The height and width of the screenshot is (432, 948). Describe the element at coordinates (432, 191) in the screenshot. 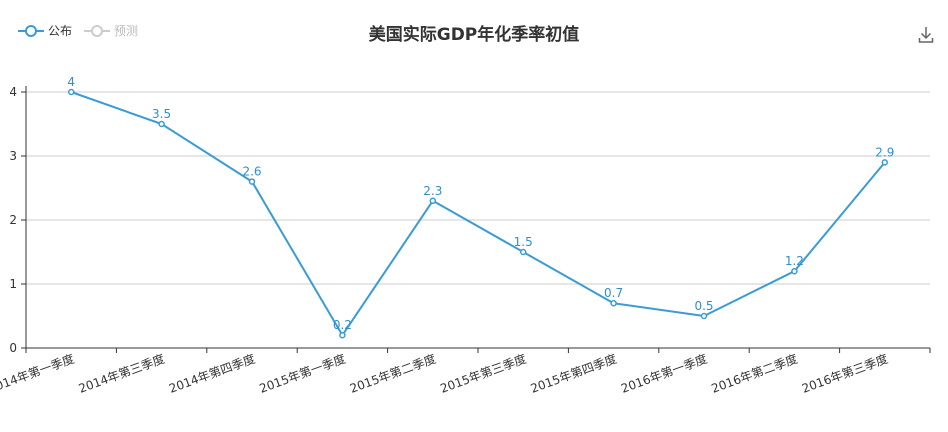

I see `data-label: 2.3` at that location.